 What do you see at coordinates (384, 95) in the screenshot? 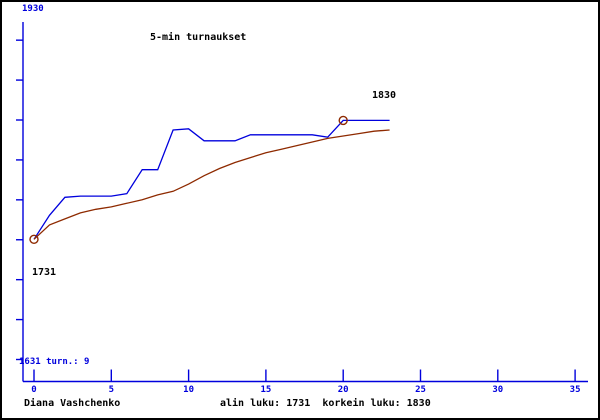
I see `max-rating-label: 1830` at bounding box center [384, 95].